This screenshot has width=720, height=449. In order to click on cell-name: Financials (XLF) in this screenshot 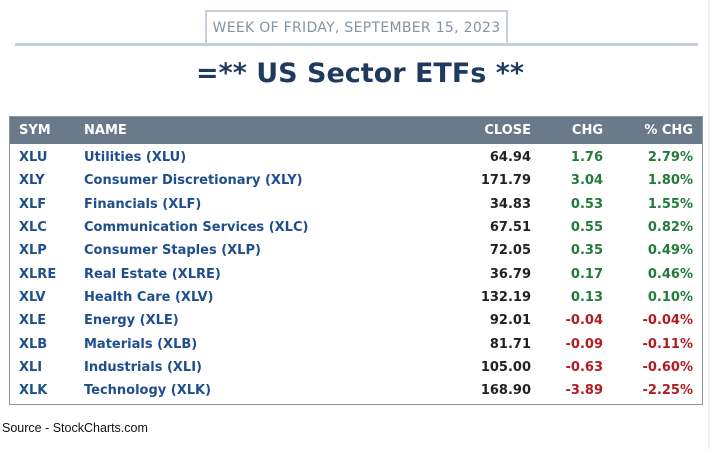, I will do `click(143, 204)`.